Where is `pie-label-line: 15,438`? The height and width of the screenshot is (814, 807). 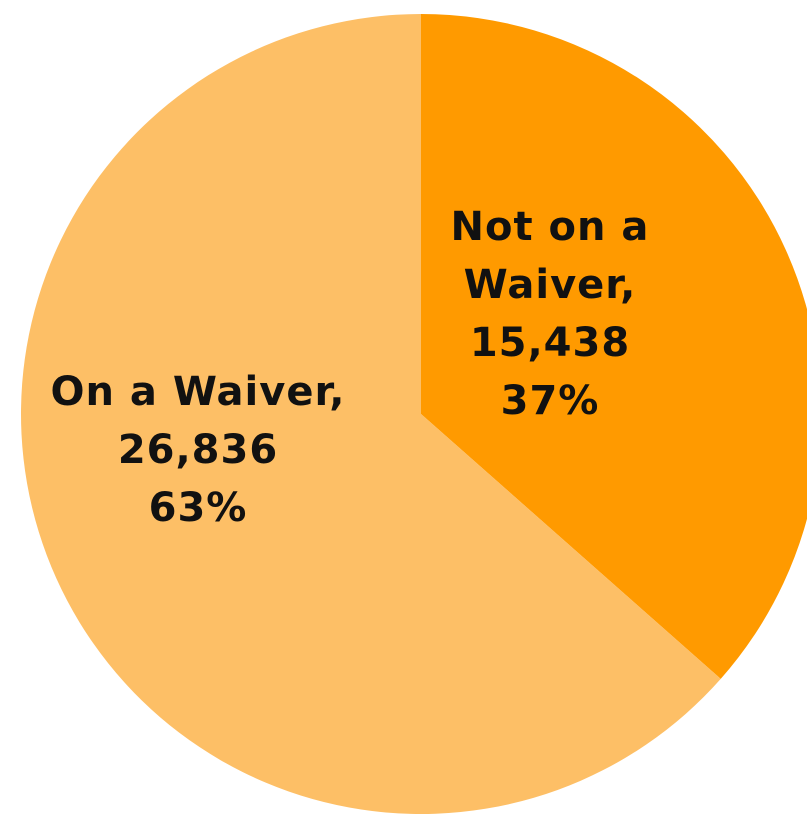 pie-label-line: 15,438 is located at coordinates (550, 343).